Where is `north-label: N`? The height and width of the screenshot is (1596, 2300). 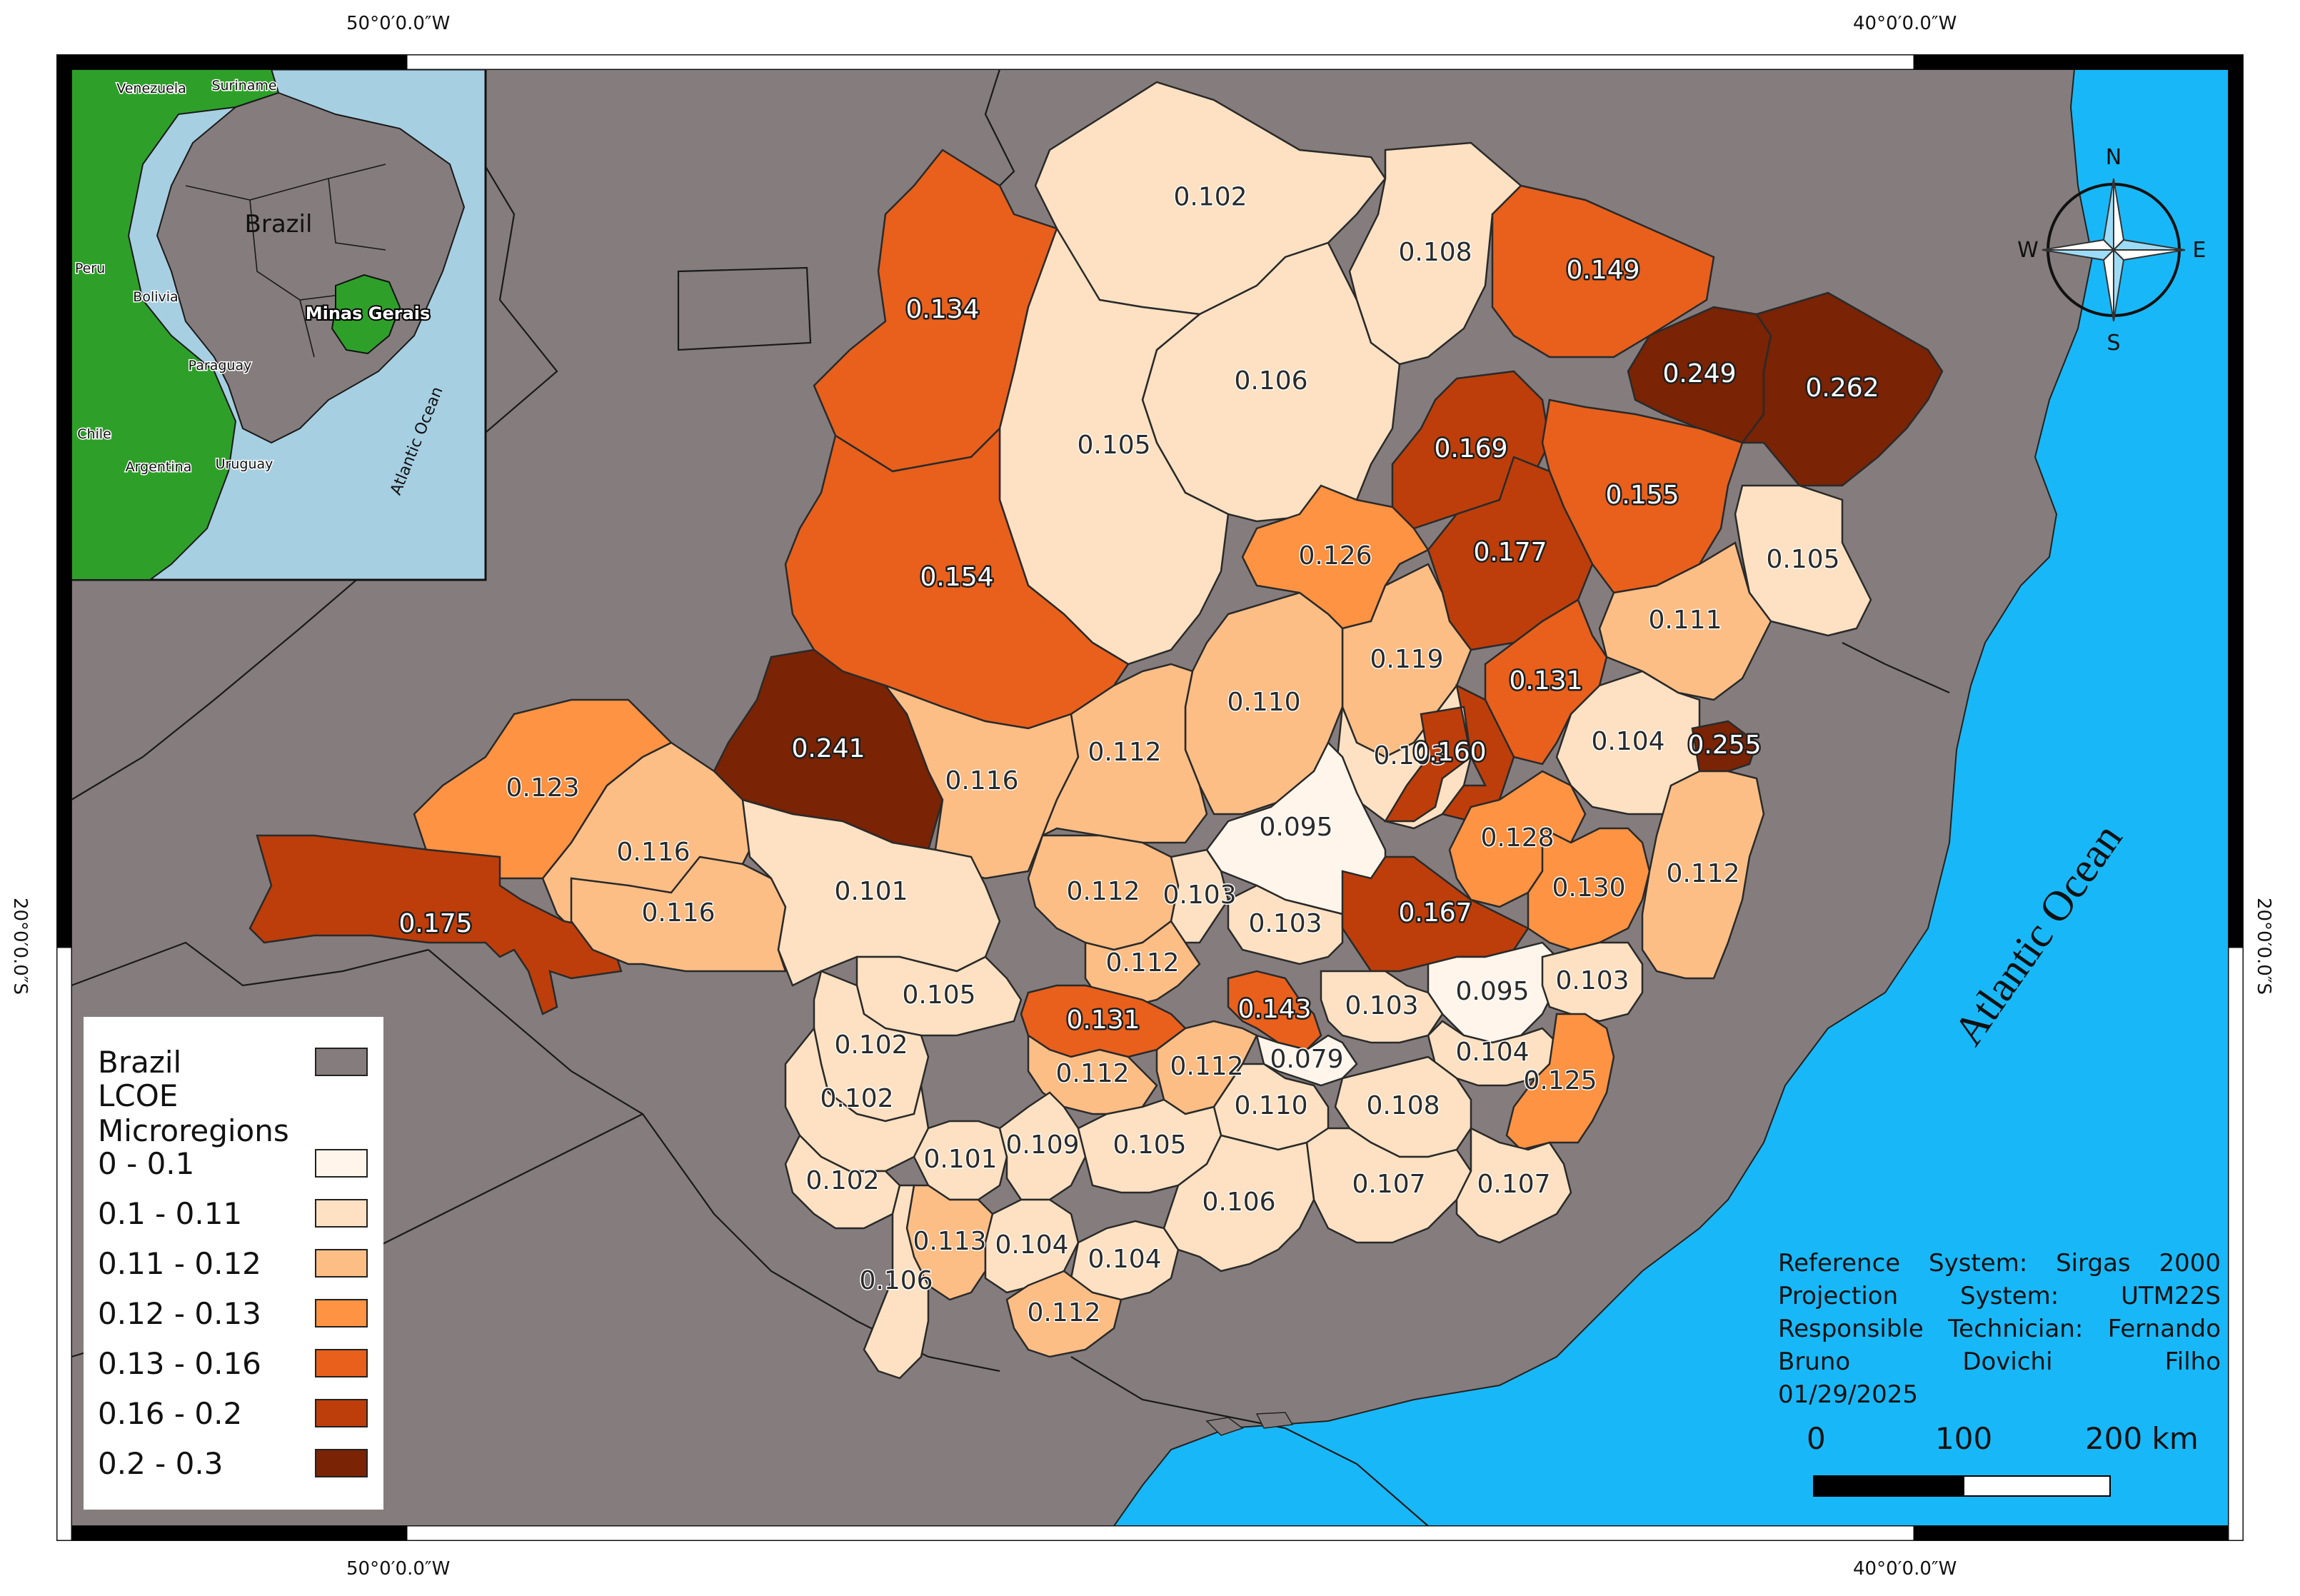 north-label: N is located at coordinates (2113, 157).